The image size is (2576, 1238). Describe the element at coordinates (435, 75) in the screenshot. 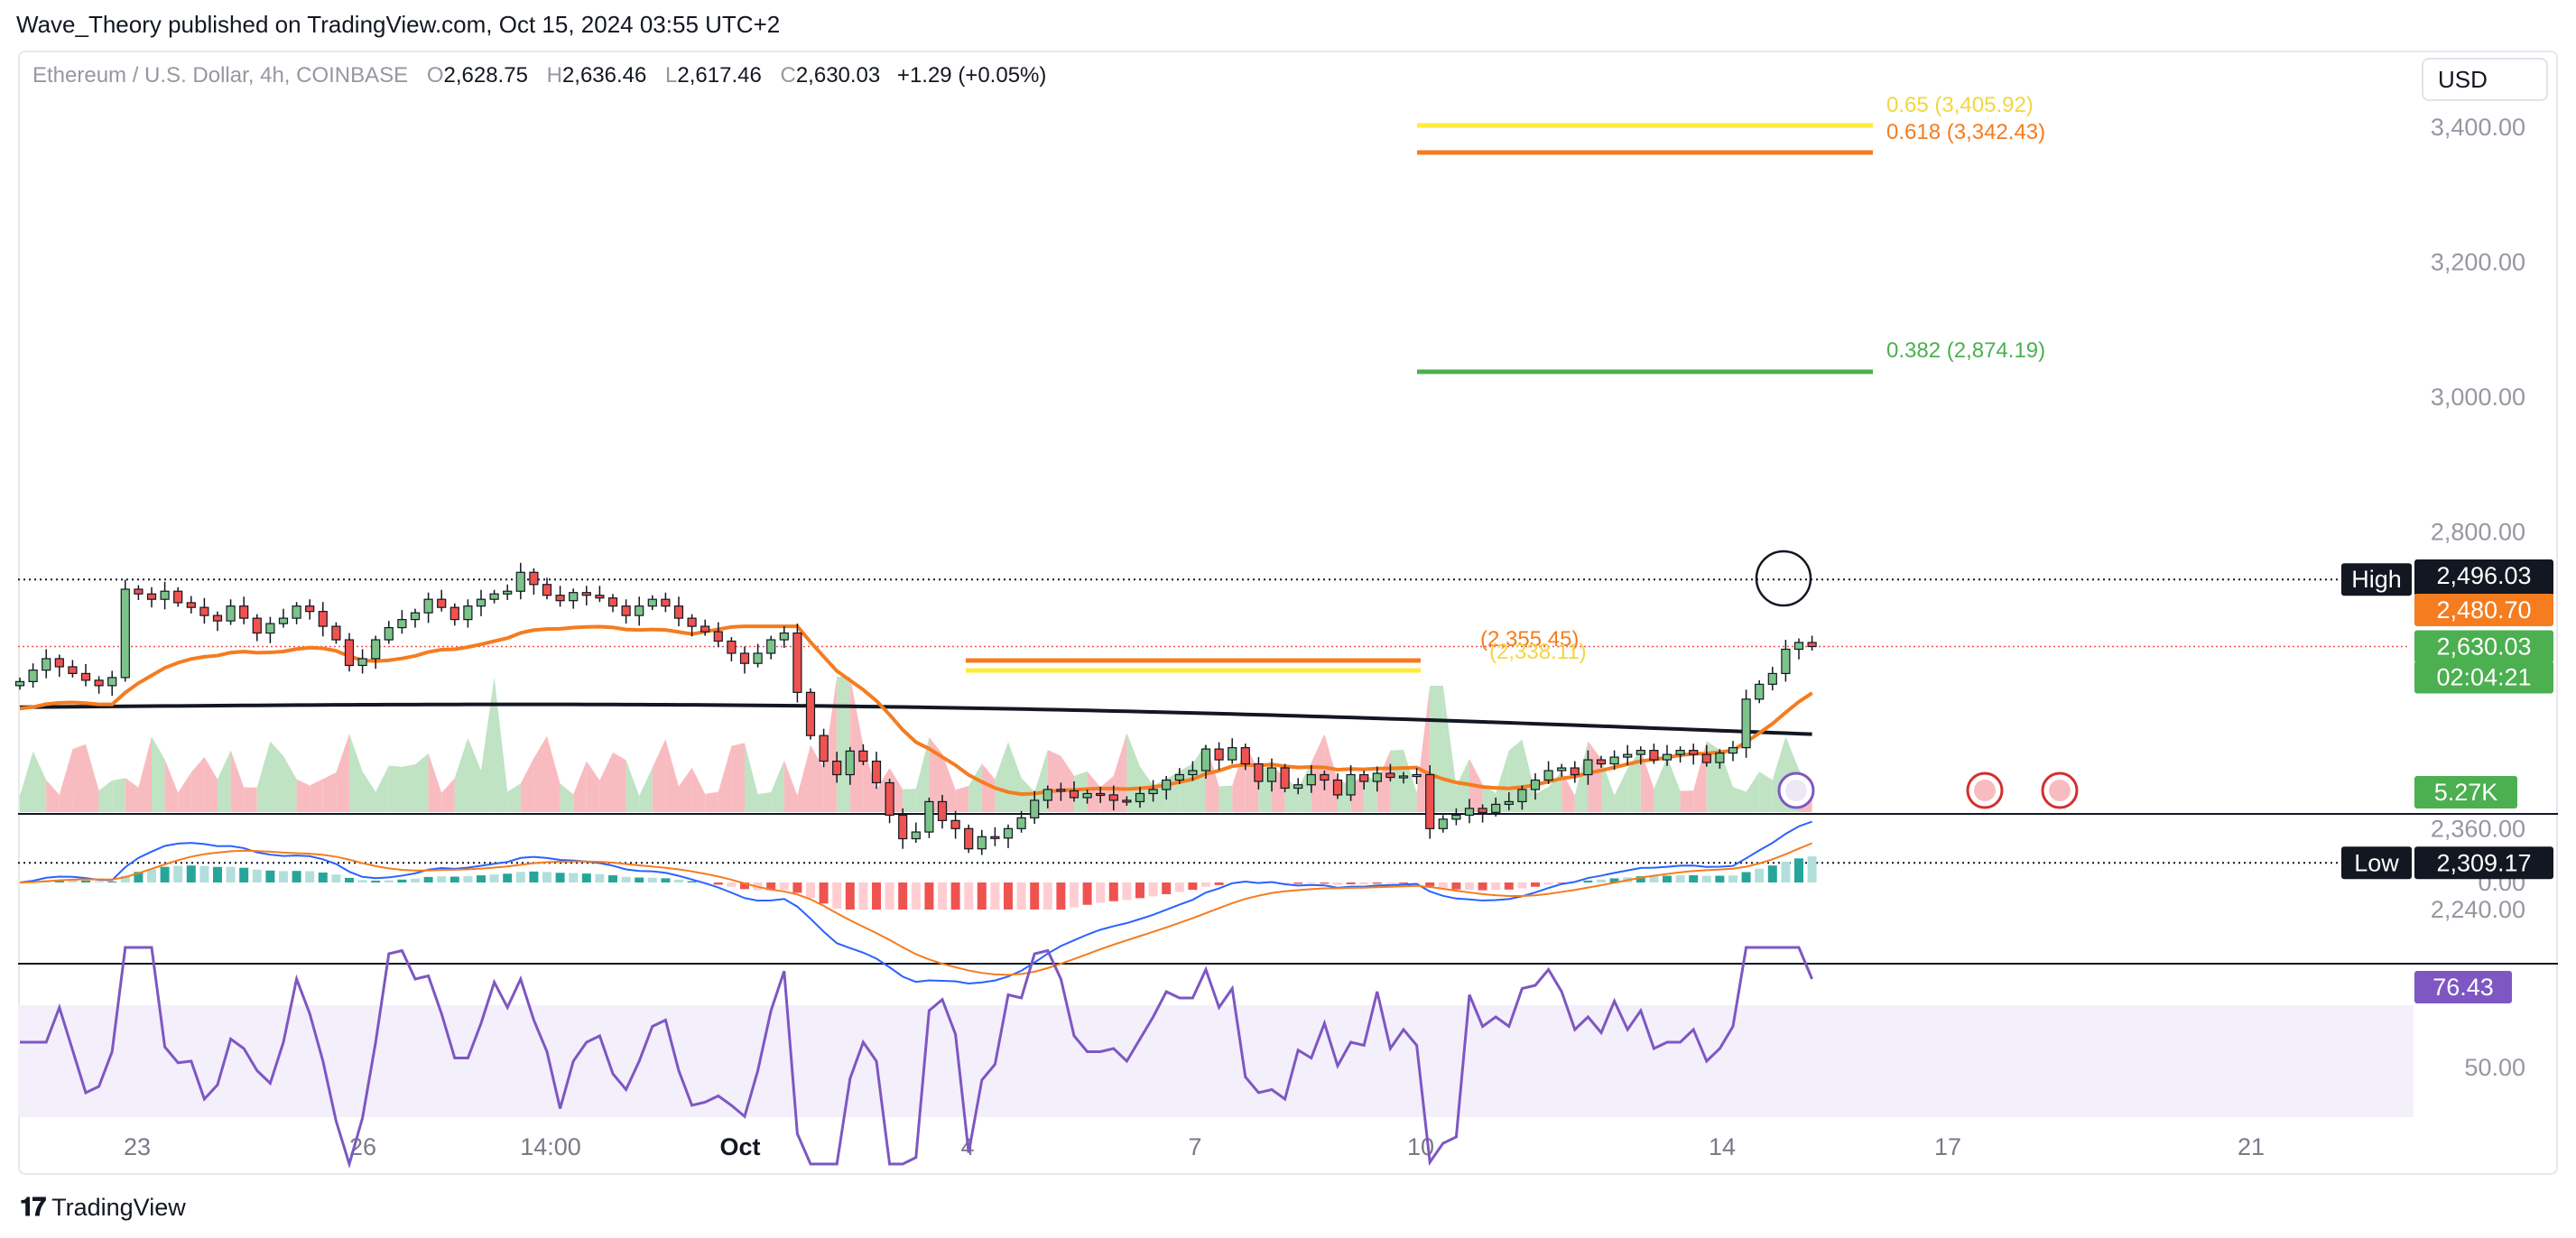

I see `open-label: O` at that location.